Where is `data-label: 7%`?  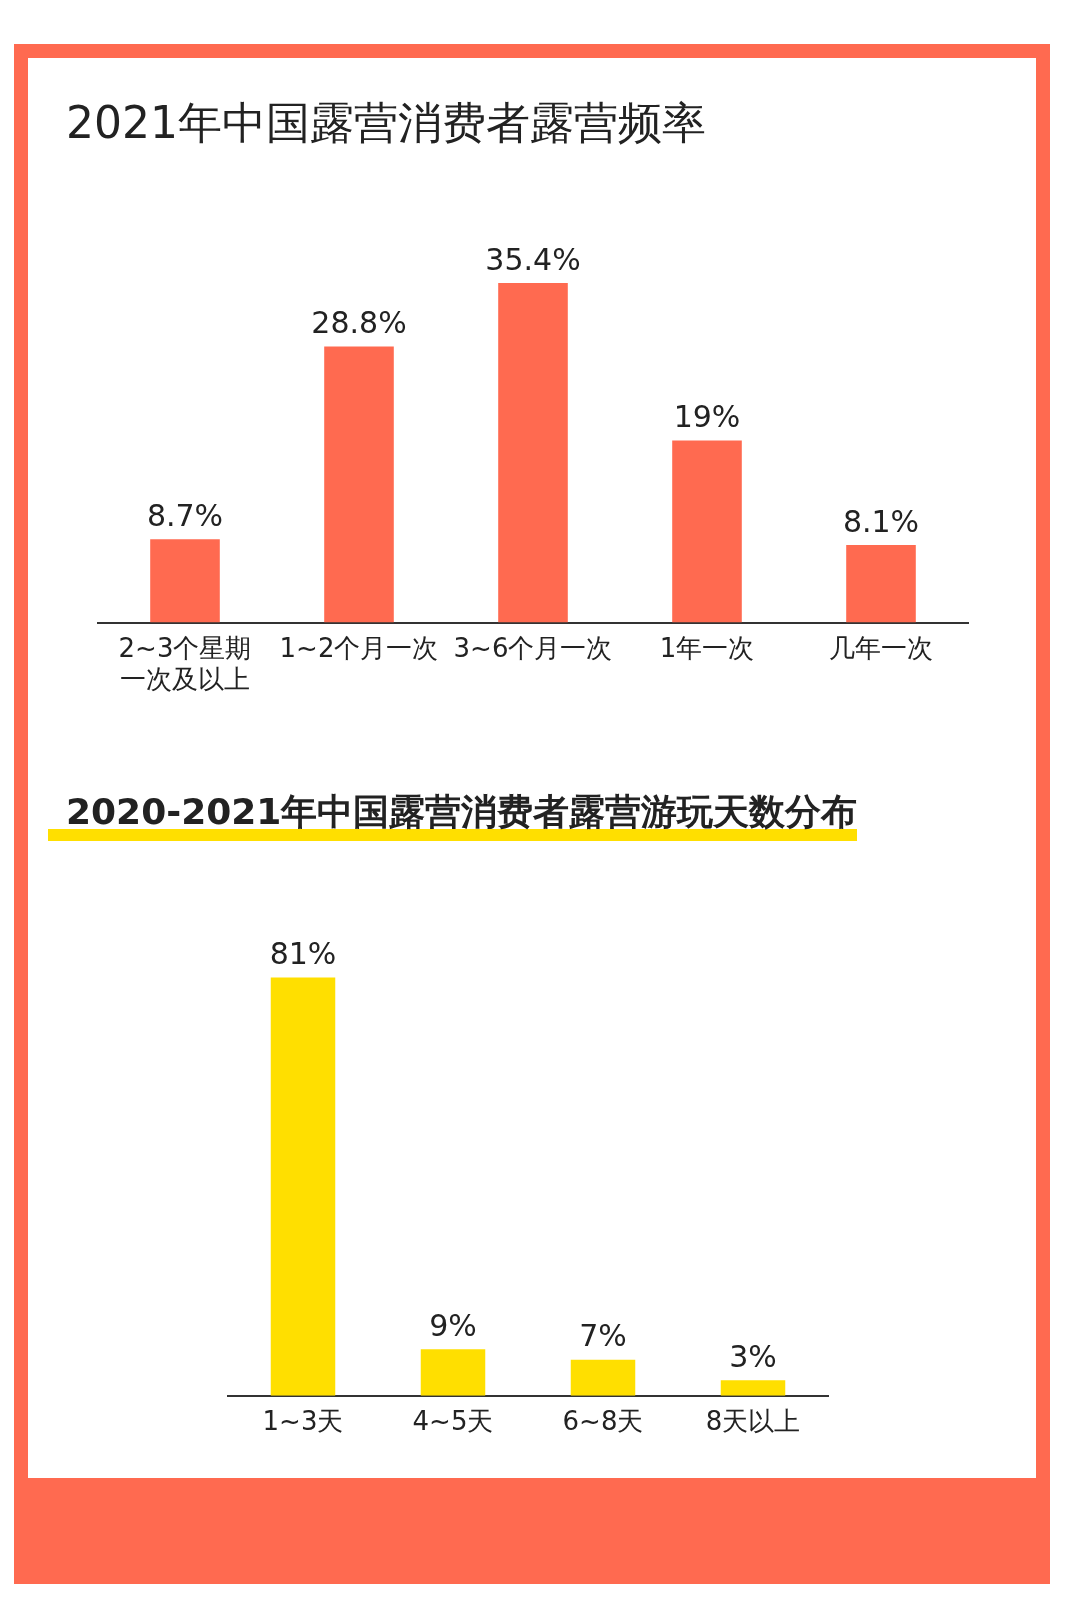 data-label: 7% is located at coordinates (603, 1336).